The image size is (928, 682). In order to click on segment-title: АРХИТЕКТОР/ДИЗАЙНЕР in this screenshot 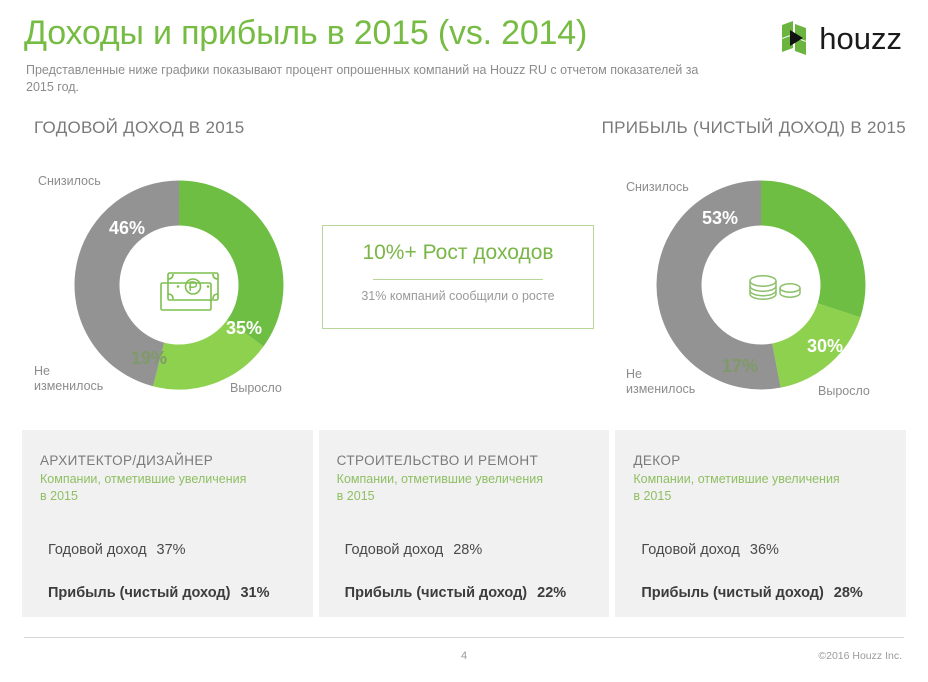, I will do `click(127, 460)`.